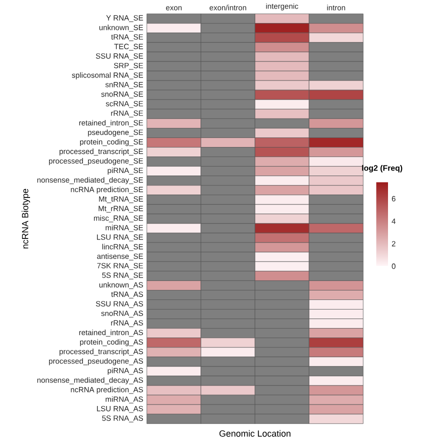  Describe the element at coordinates (26, 218) in the screenshot. I see `y-axis-title: ncRNA Biotype` at that location.